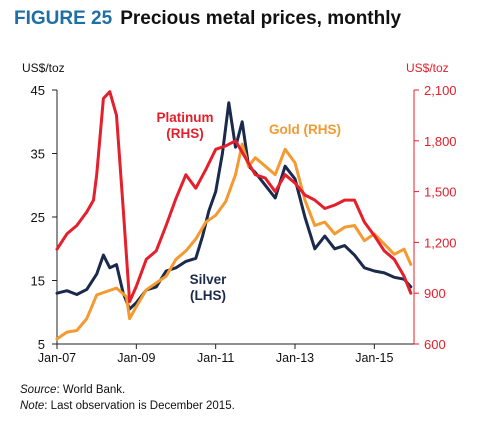 Image resolution: width=480 pixels, height=426 pixels. Describe the element at coordinates (38, 281) in the screenshot. I see `left-tick-label: 15` at that location.